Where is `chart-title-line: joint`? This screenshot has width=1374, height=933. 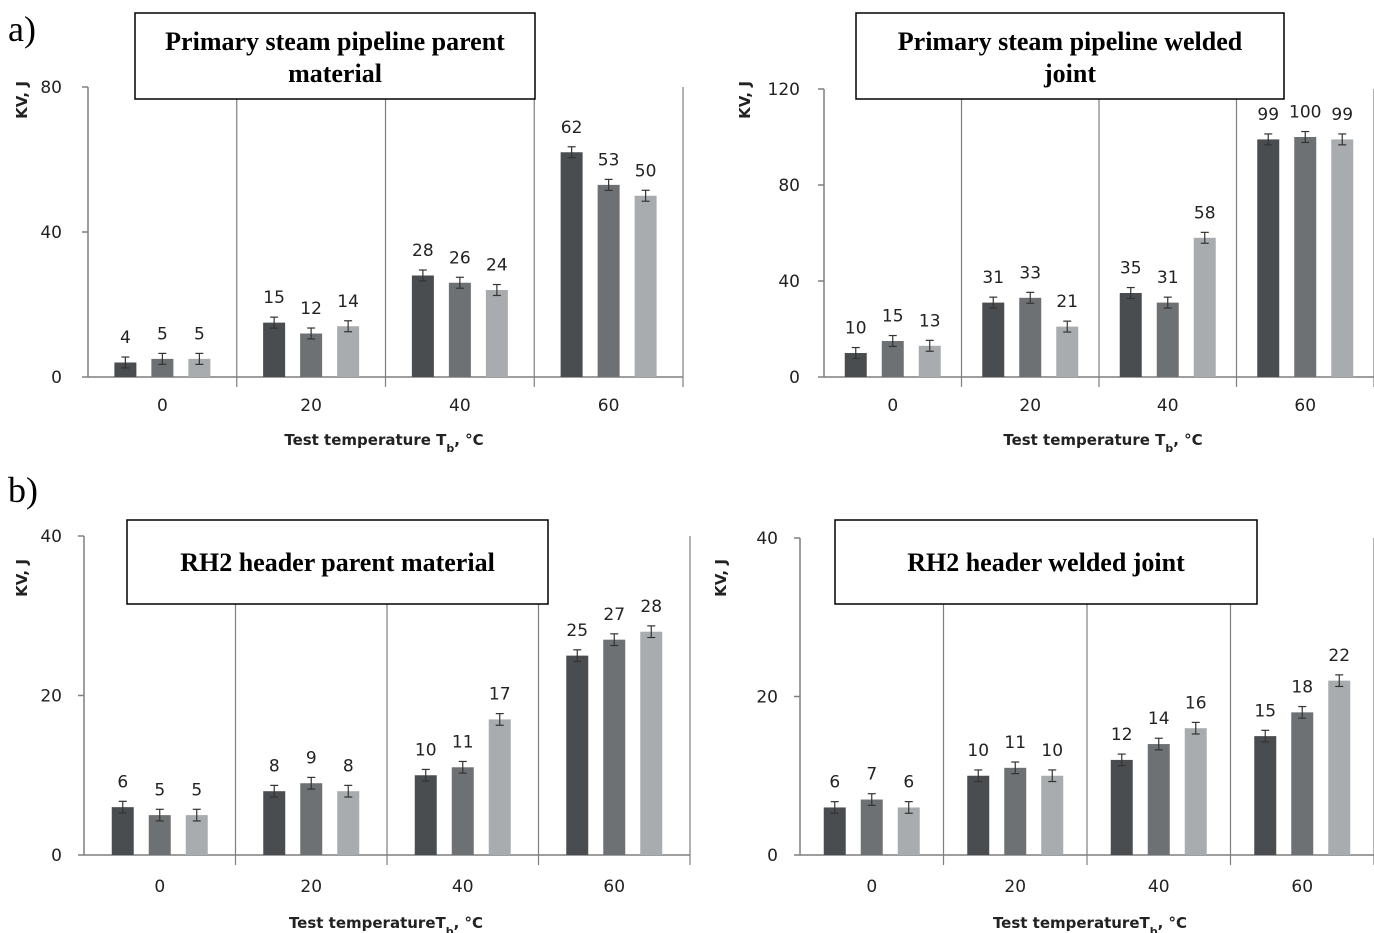
chart-title-line: joint is located at coordinates (1069, 73).